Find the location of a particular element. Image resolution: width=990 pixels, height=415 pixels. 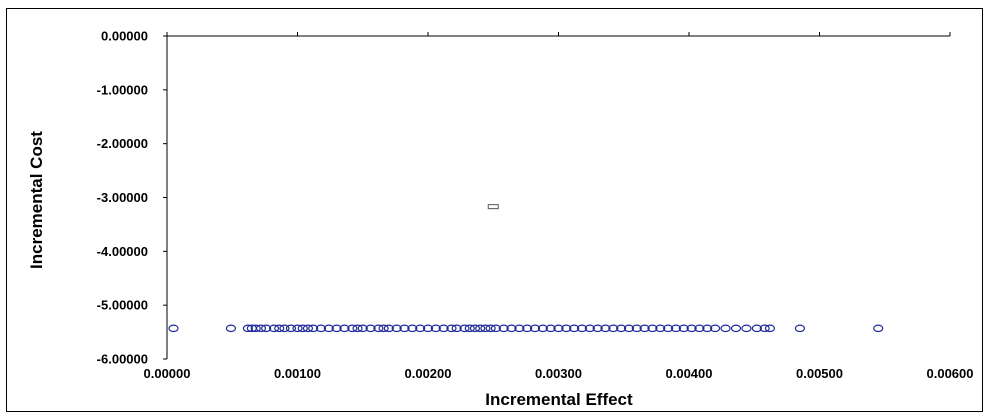

y-tick-label: -3.00000 is located at coordinates (122, 197).